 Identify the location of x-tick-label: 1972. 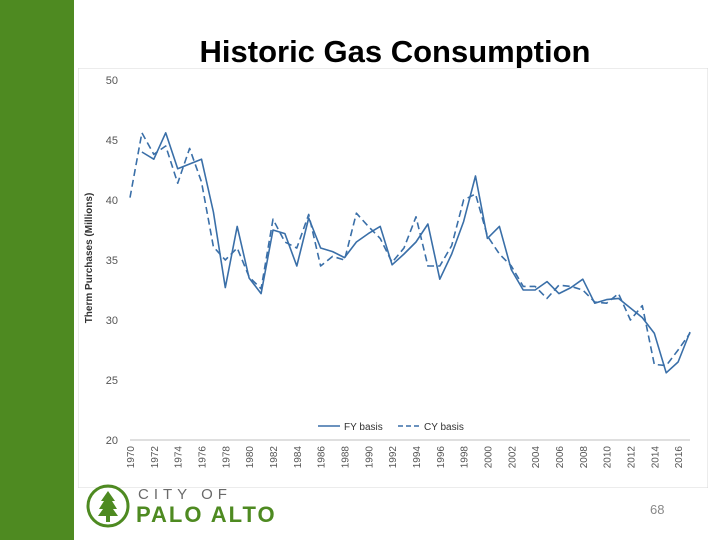
(155, 457).